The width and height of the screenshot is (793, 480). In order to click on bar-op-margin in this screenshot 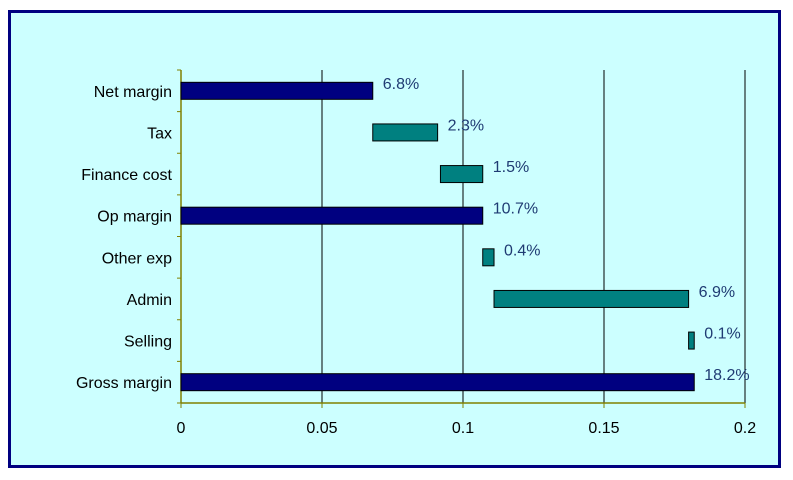, I will do `click(332, 215)`.